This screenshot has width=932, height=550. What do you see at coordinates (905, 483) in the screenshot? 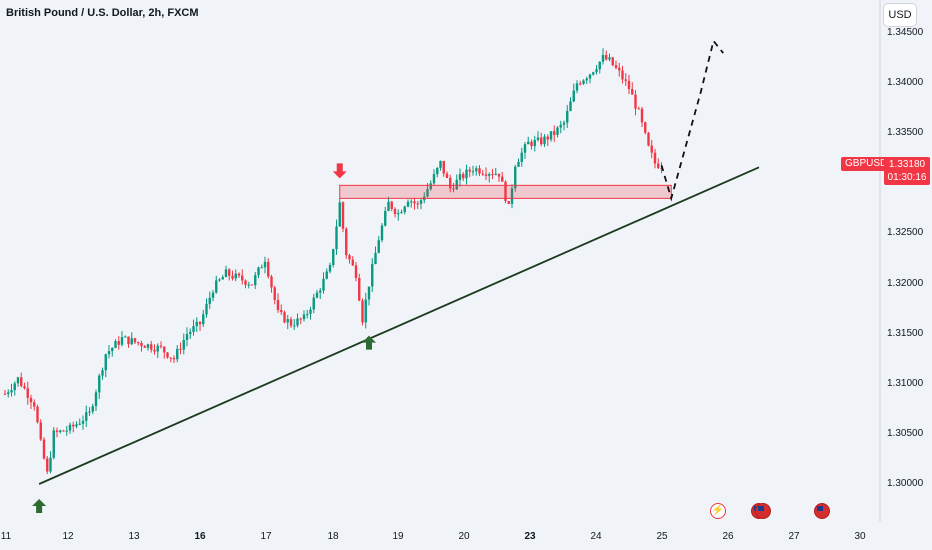
I see `price-tick-label: 1.30000` at bounding box center [905, 483].